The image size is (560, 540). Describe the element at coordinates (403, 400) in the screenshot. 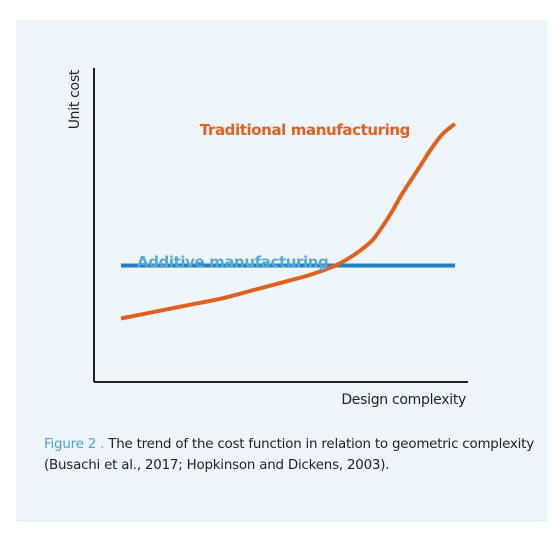

I see `x-axis-label: Design complexity` at that location.